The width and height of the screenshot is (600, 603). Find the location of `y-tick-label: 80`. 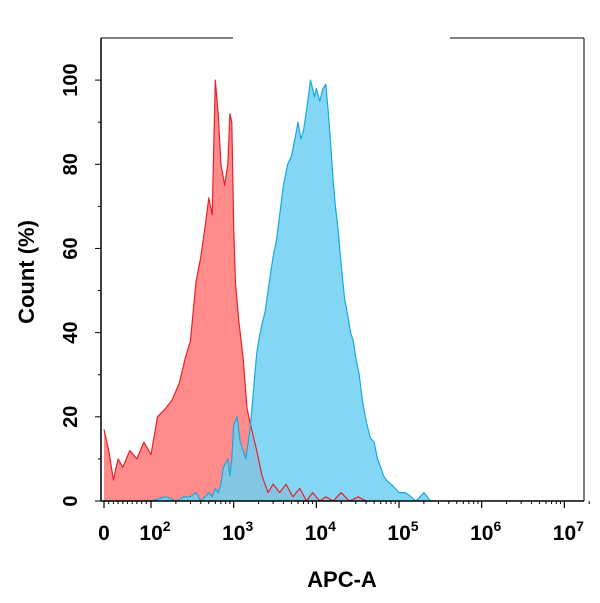

y-tick-label: 80 is located at coordinates (71, 164).